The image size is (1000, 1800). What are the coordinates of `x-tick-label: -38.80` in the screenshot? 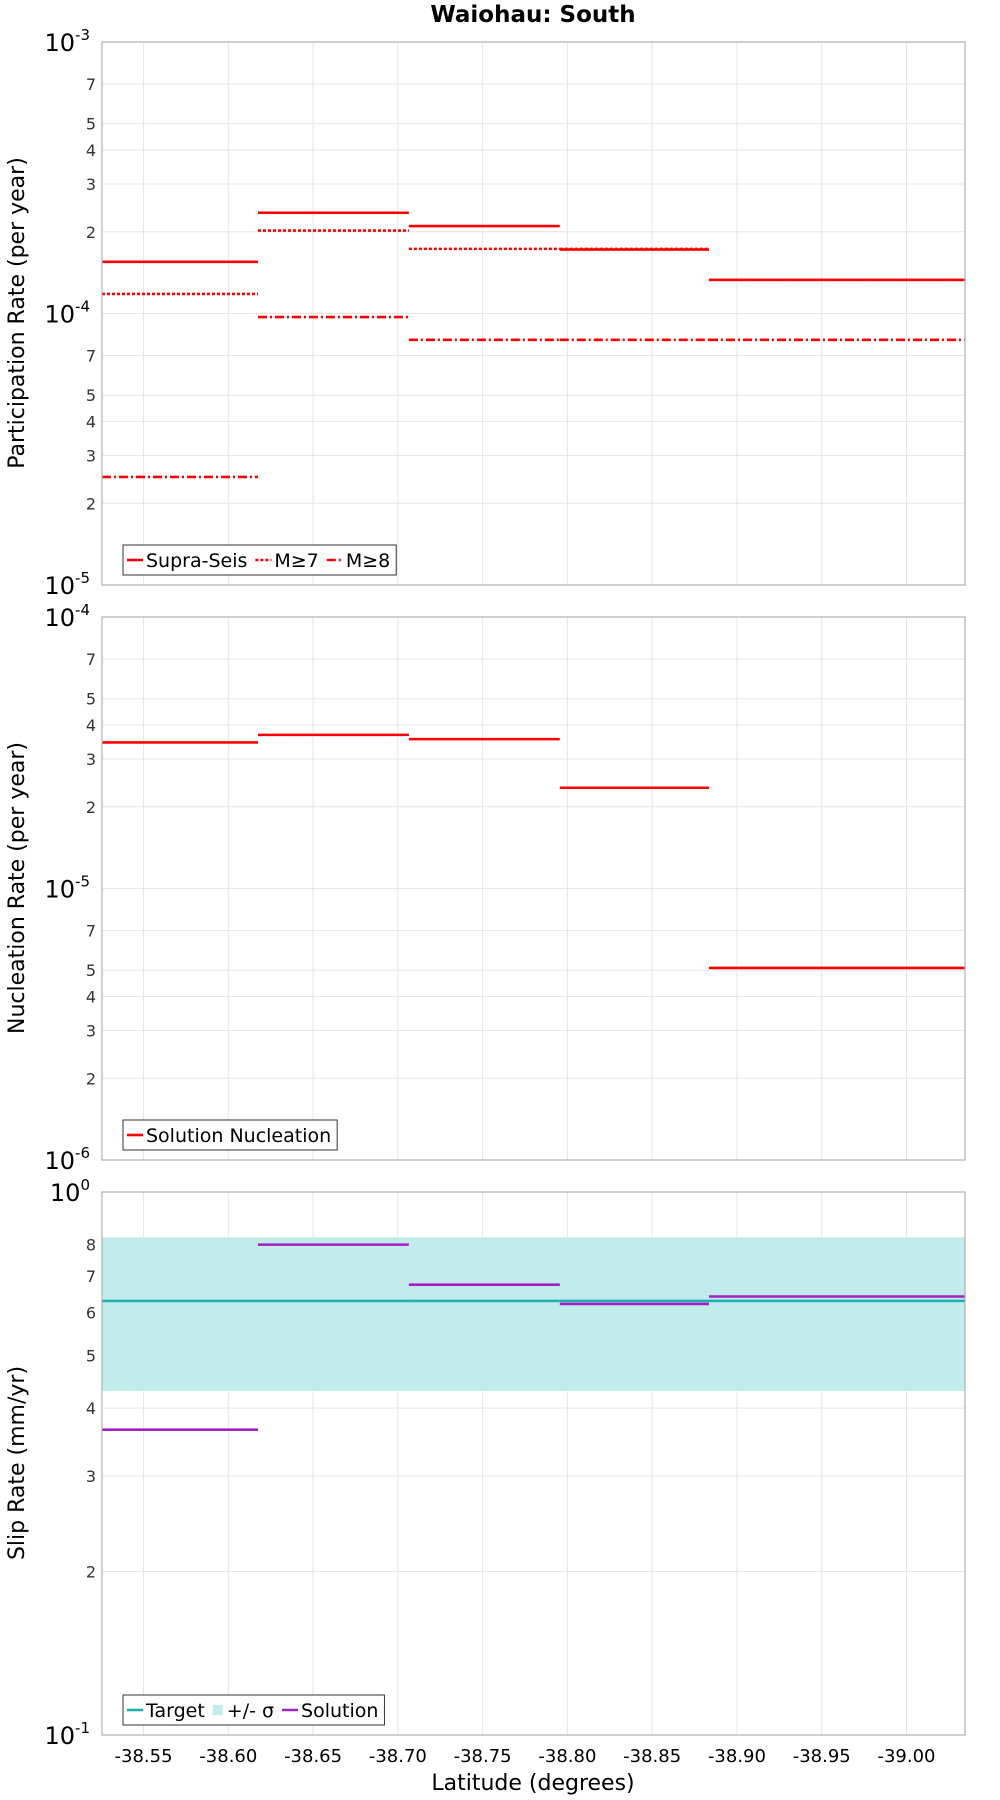 It's located at (567, 1756).